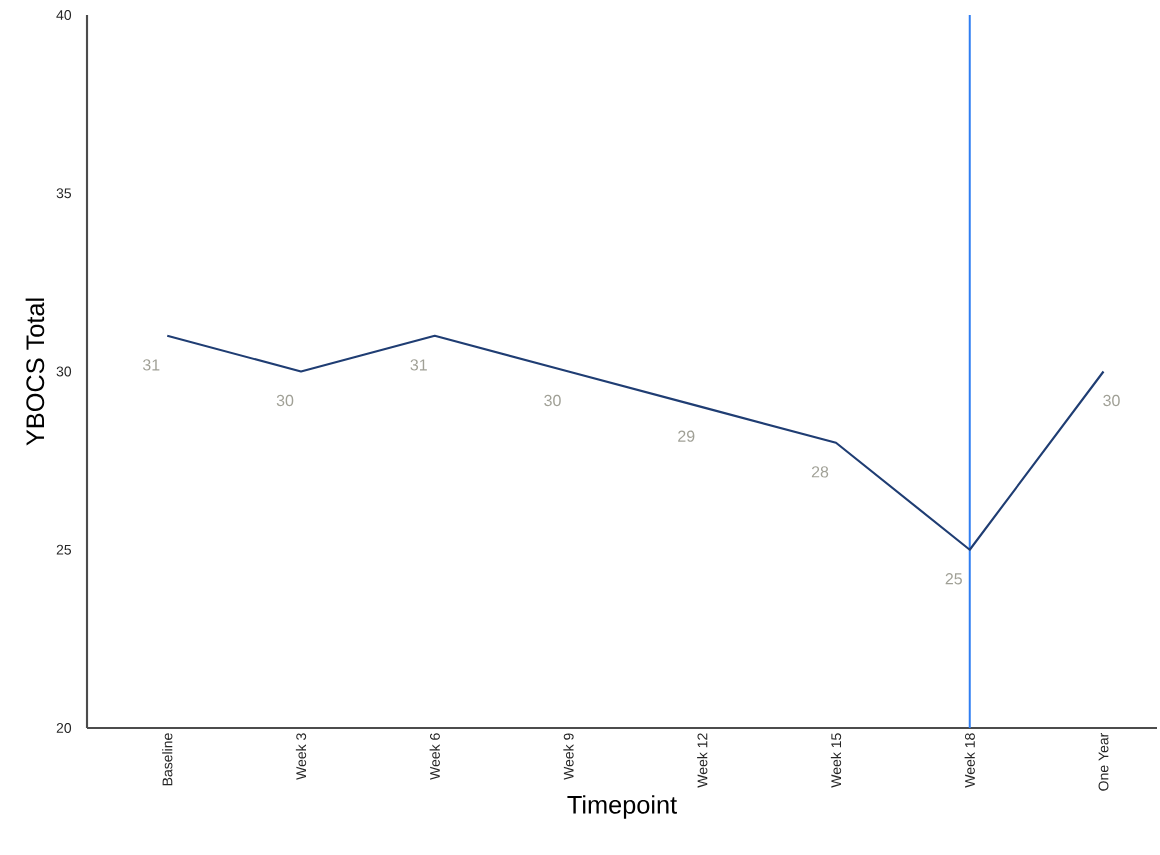 The width and height of the screenshot is (1160, 855). What do you see at coordinates (167, 759) in the screenshot?
I see `x-tick-label: Baseline` at bounding box center [167, 759].